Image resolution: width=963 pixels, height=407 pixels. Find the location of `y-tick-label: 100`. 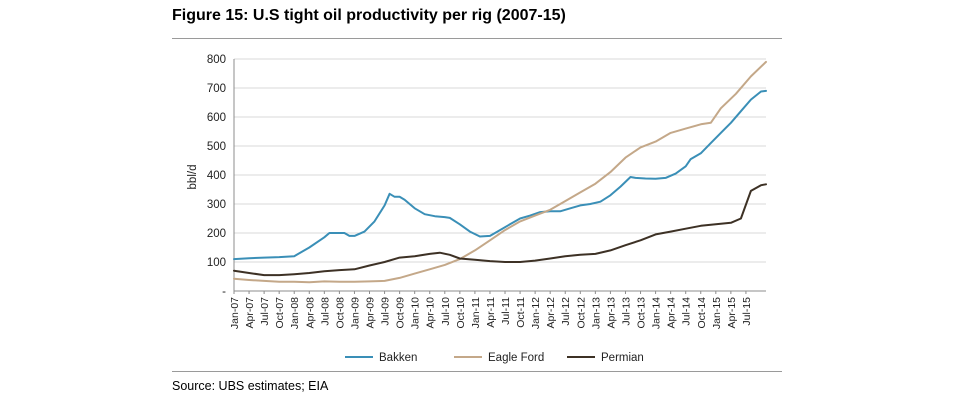

y-tick-label: 100 is located at coordinates (216, 263).